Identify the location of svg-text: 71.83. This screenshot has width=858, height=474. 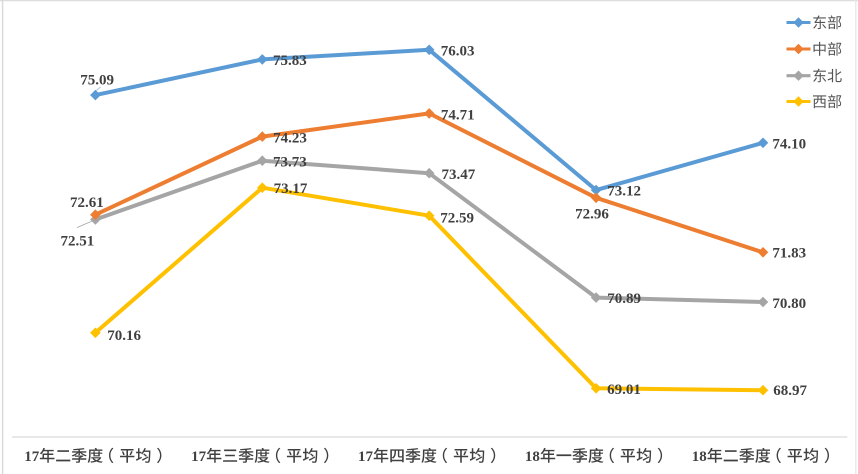
(789, 253).